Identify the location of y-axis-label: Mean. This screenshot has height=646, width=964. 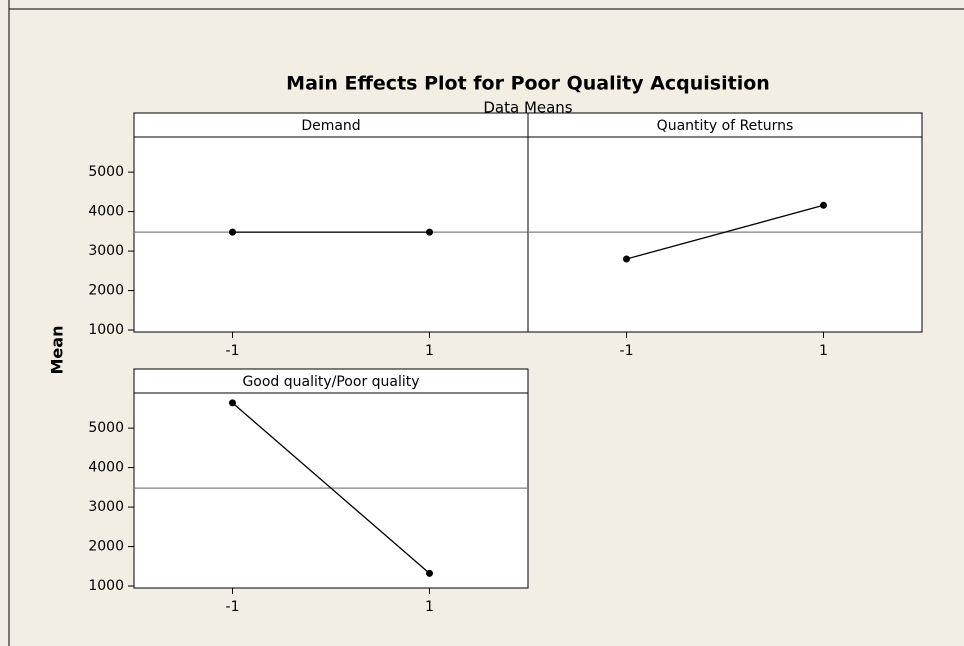
(57, 350).